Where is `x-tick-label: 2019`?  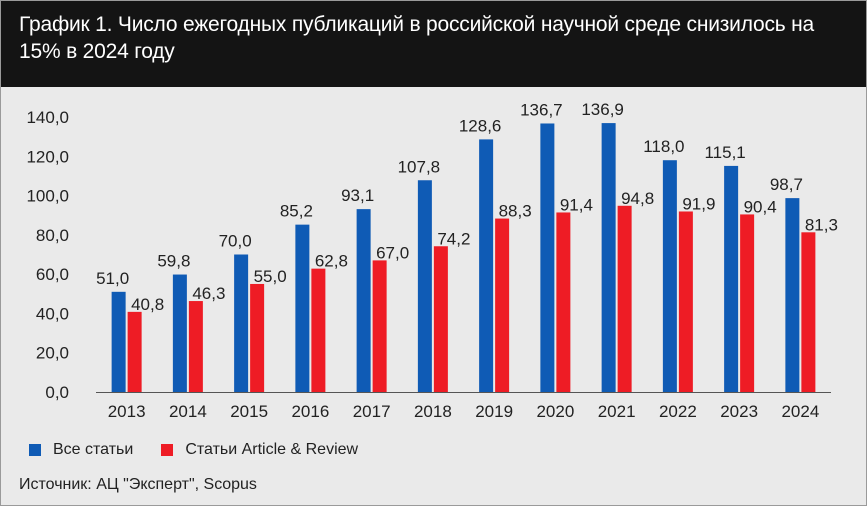 x-tick-label: 2019 is located at coordinates (494, 411).